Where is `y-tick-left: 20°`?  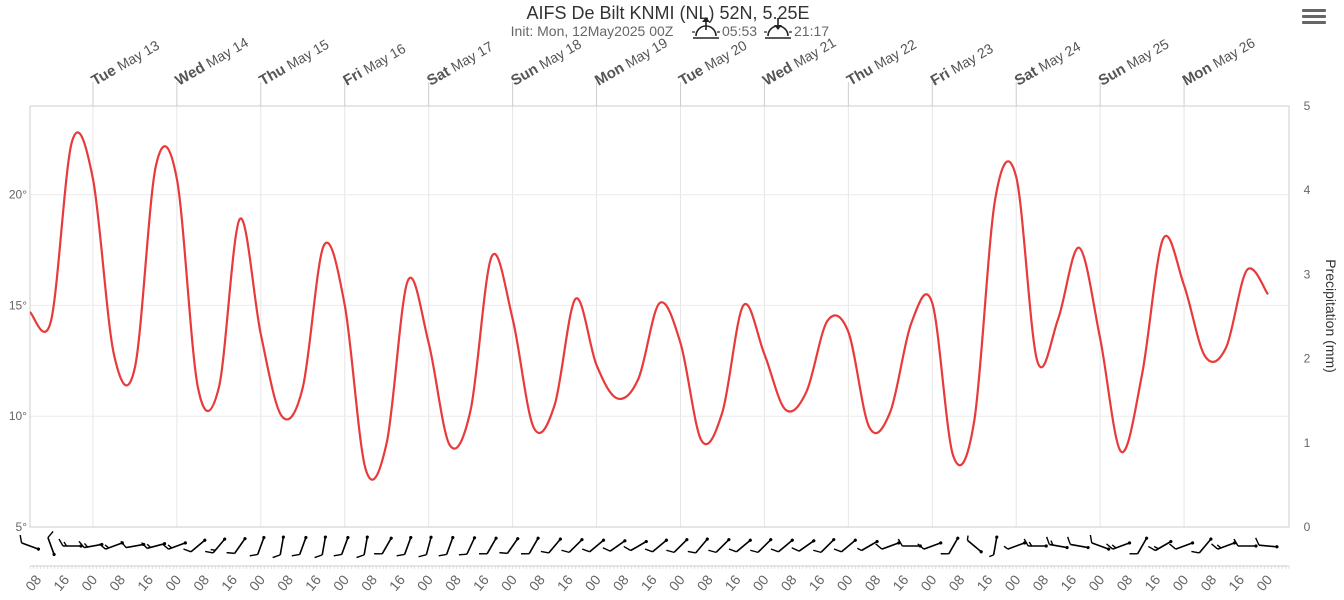
y-tick-left: 20° is located at coordinates (18, 195).